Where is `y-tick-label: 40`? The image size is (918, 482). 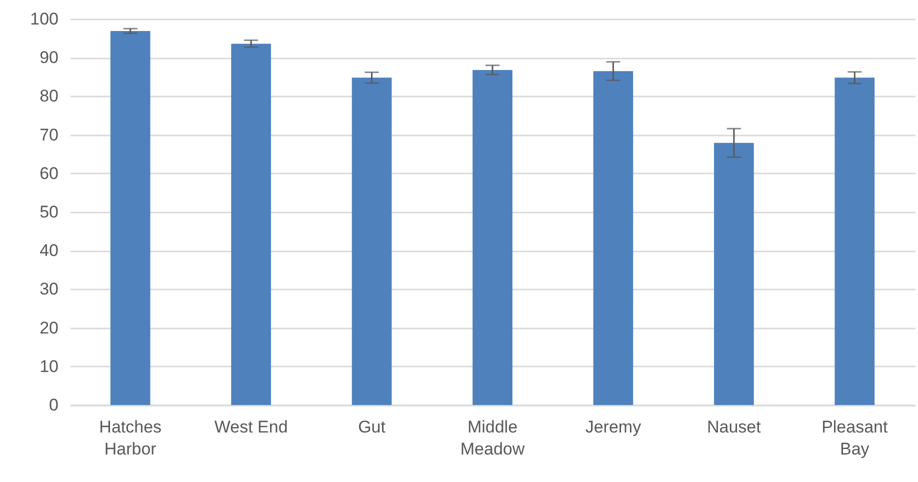
y-tick-label: 40 is located at coordinates (49, 250).